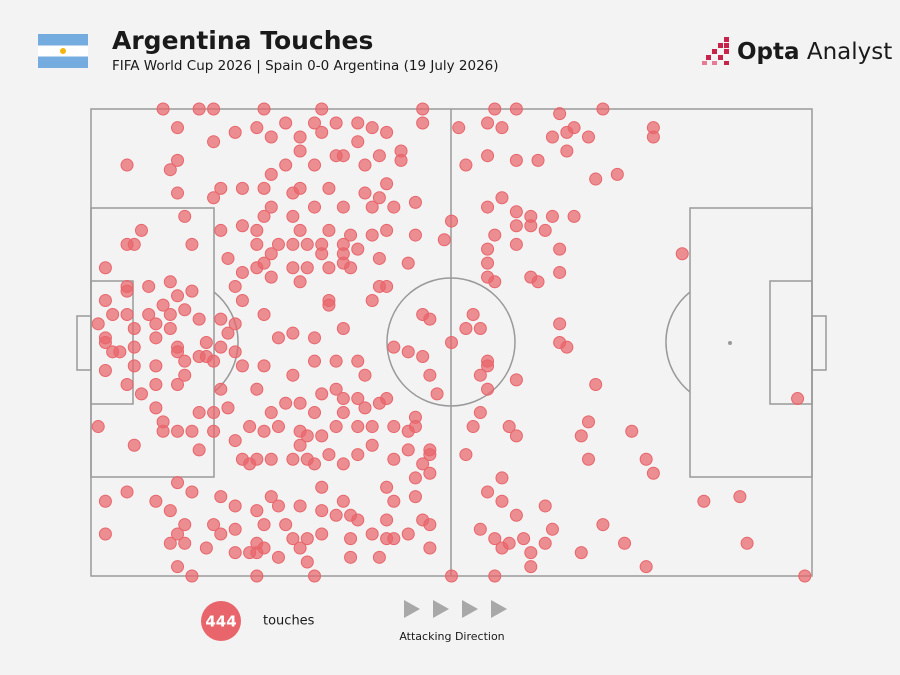  Describe the element at coordinates (715, 51) in the screenshot. I see `brand-icon` at that location.